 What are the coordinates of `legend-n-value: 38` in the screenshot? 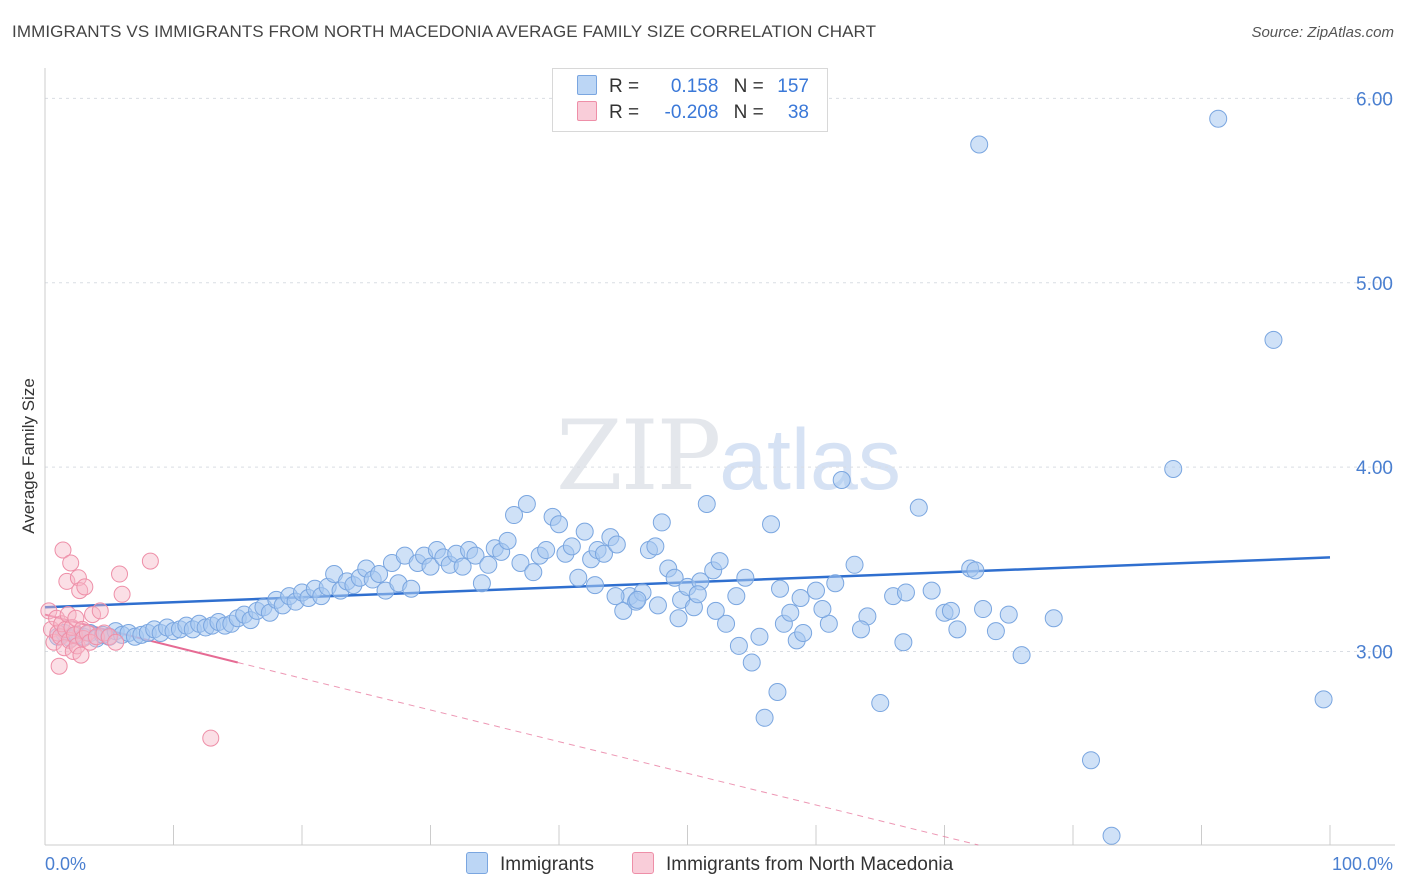 It's located at (798, 112).